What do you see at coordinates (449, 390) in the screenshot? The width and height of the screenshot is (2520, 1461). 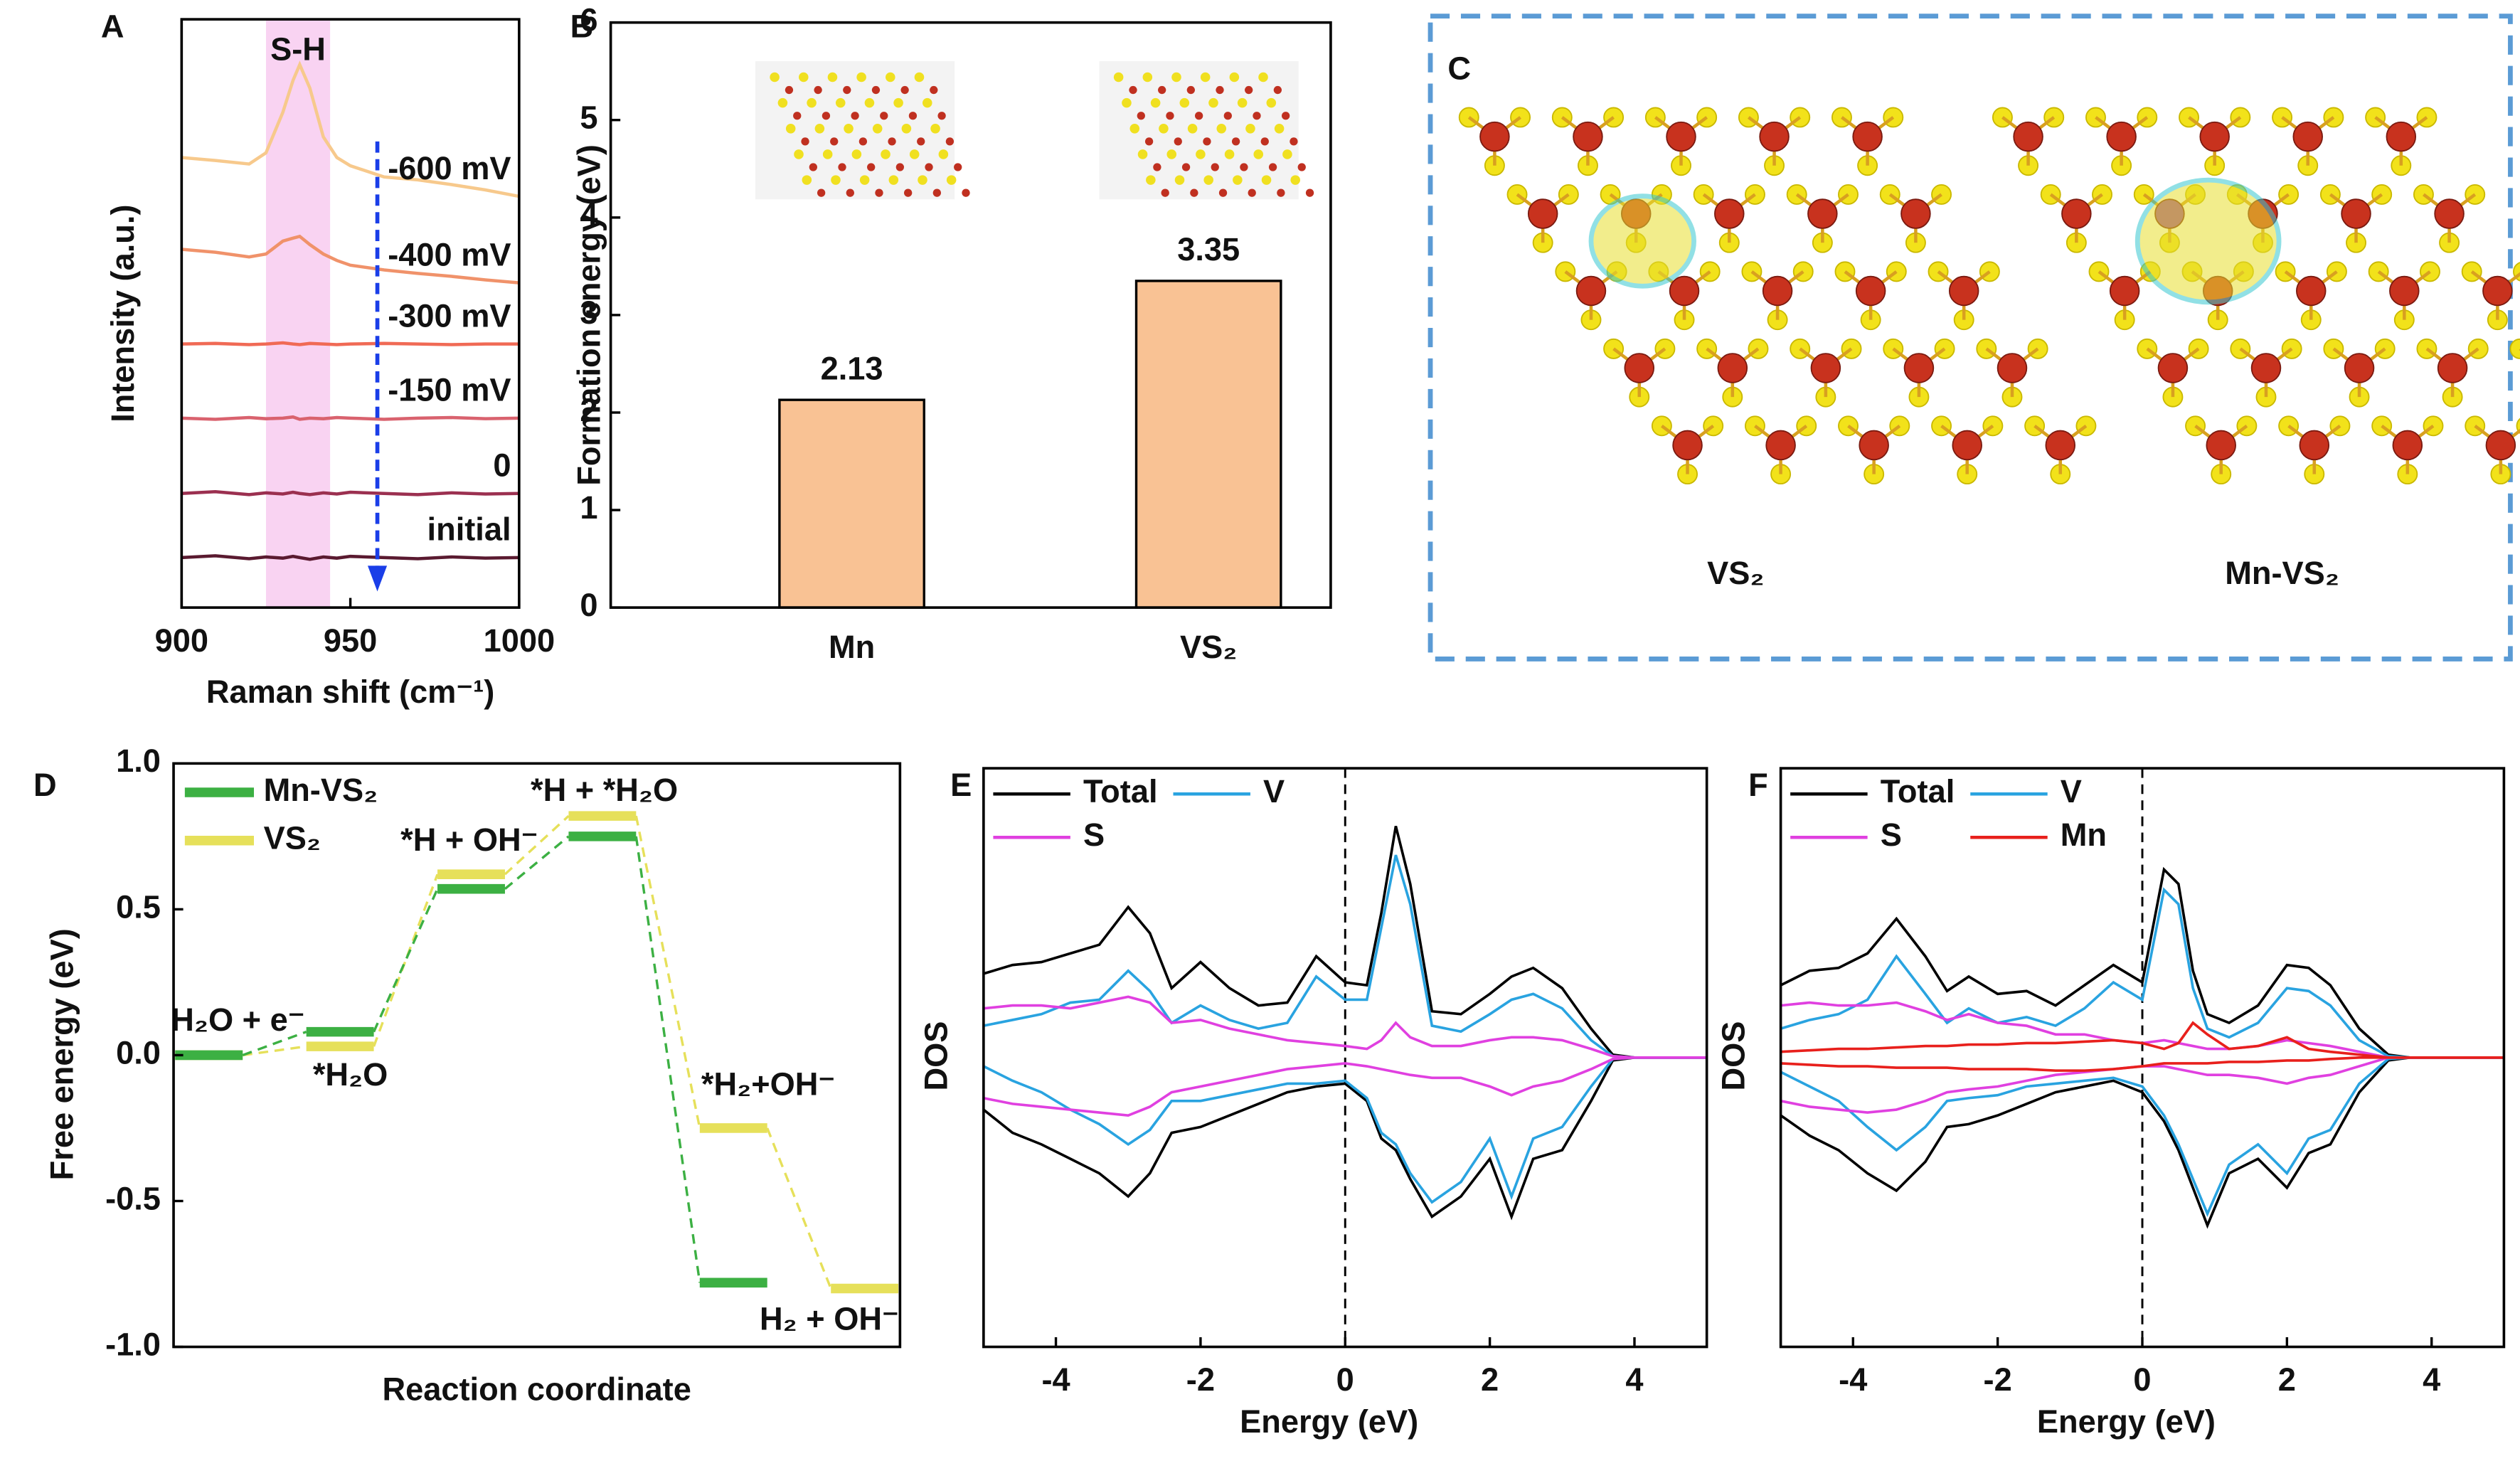 I see `series-label: -150 mV` at bounding box center [449, 390].